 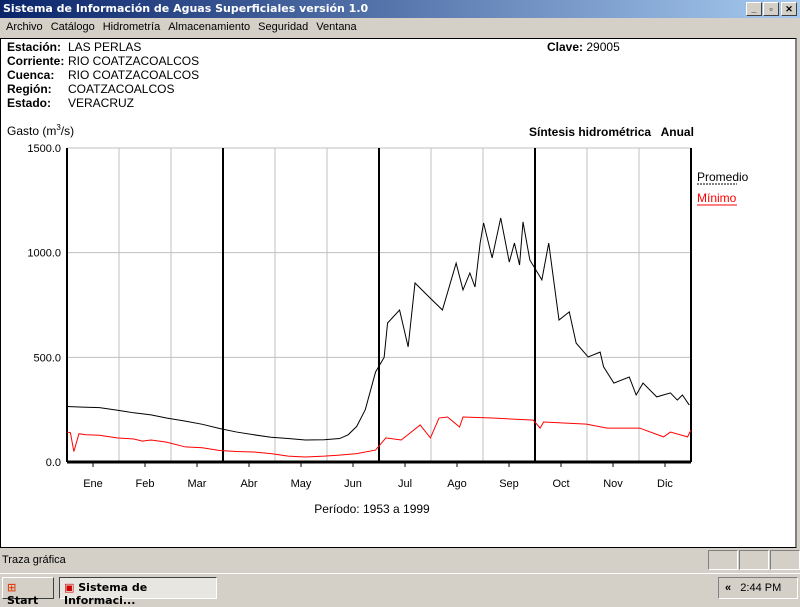 I want to click on month-label: Mar, so click(x=197, y=484).